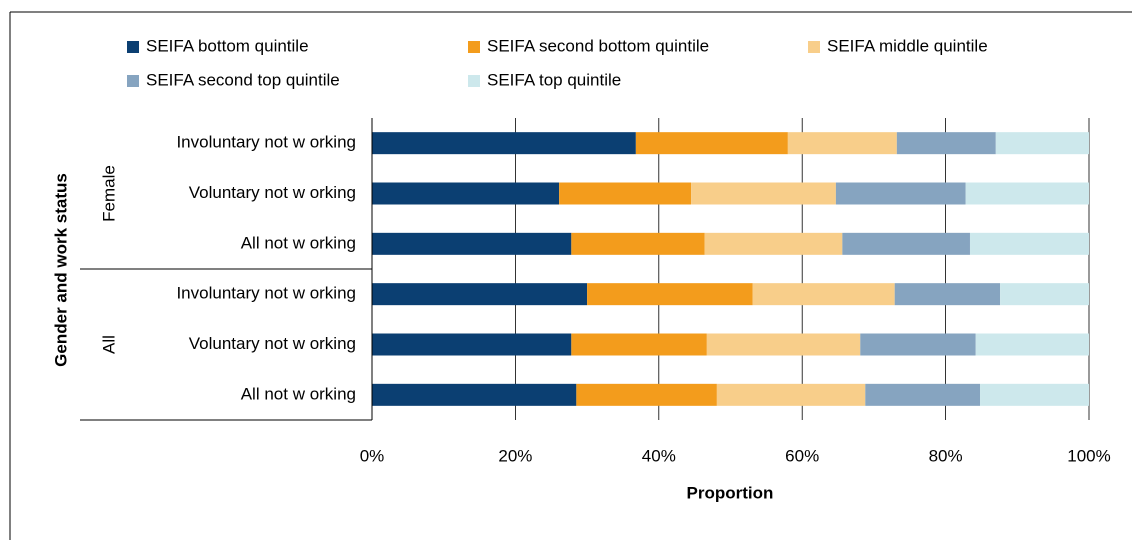 The image size is (1132, 540). What do you see at coordinates (1088, 455) in the screenshot?
I see `x-tick-label: 100%` at bounding box center [1088, 455].